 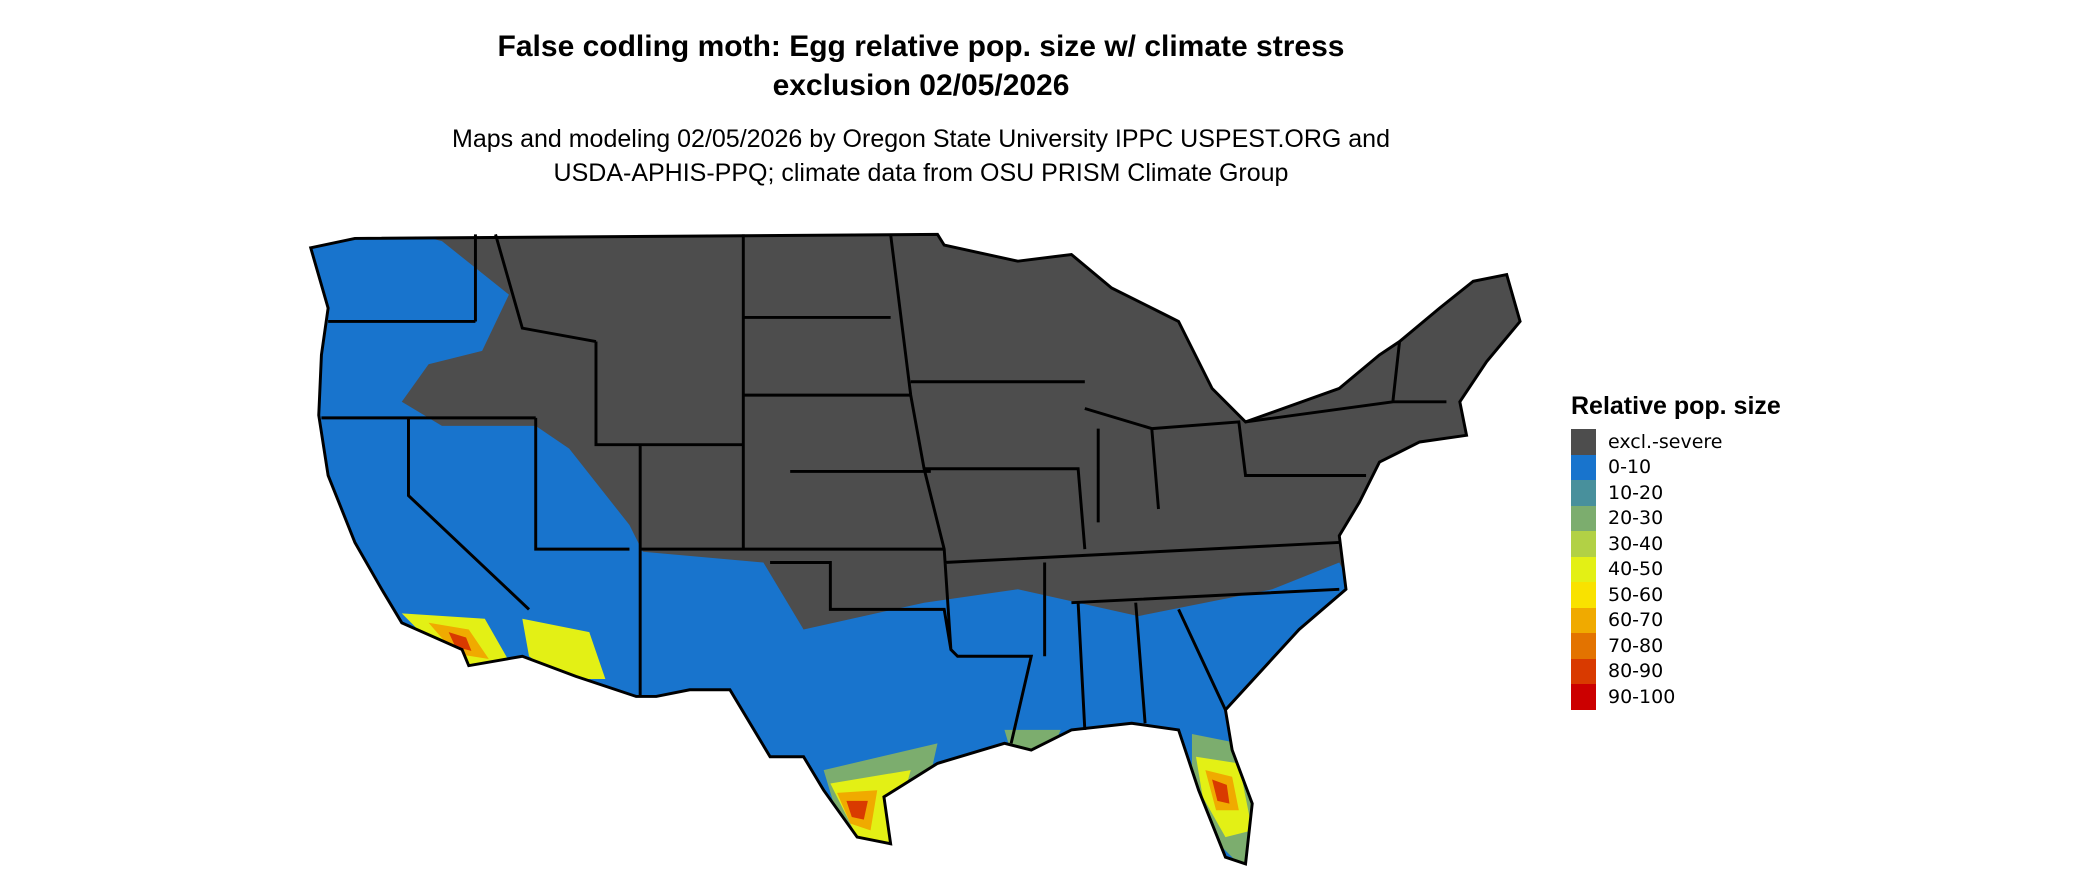 What do you see at coordinates (1676, 406) in the screenshot?
I see `legend-title: Relative pop. size` at bounding box center [1676, 406].